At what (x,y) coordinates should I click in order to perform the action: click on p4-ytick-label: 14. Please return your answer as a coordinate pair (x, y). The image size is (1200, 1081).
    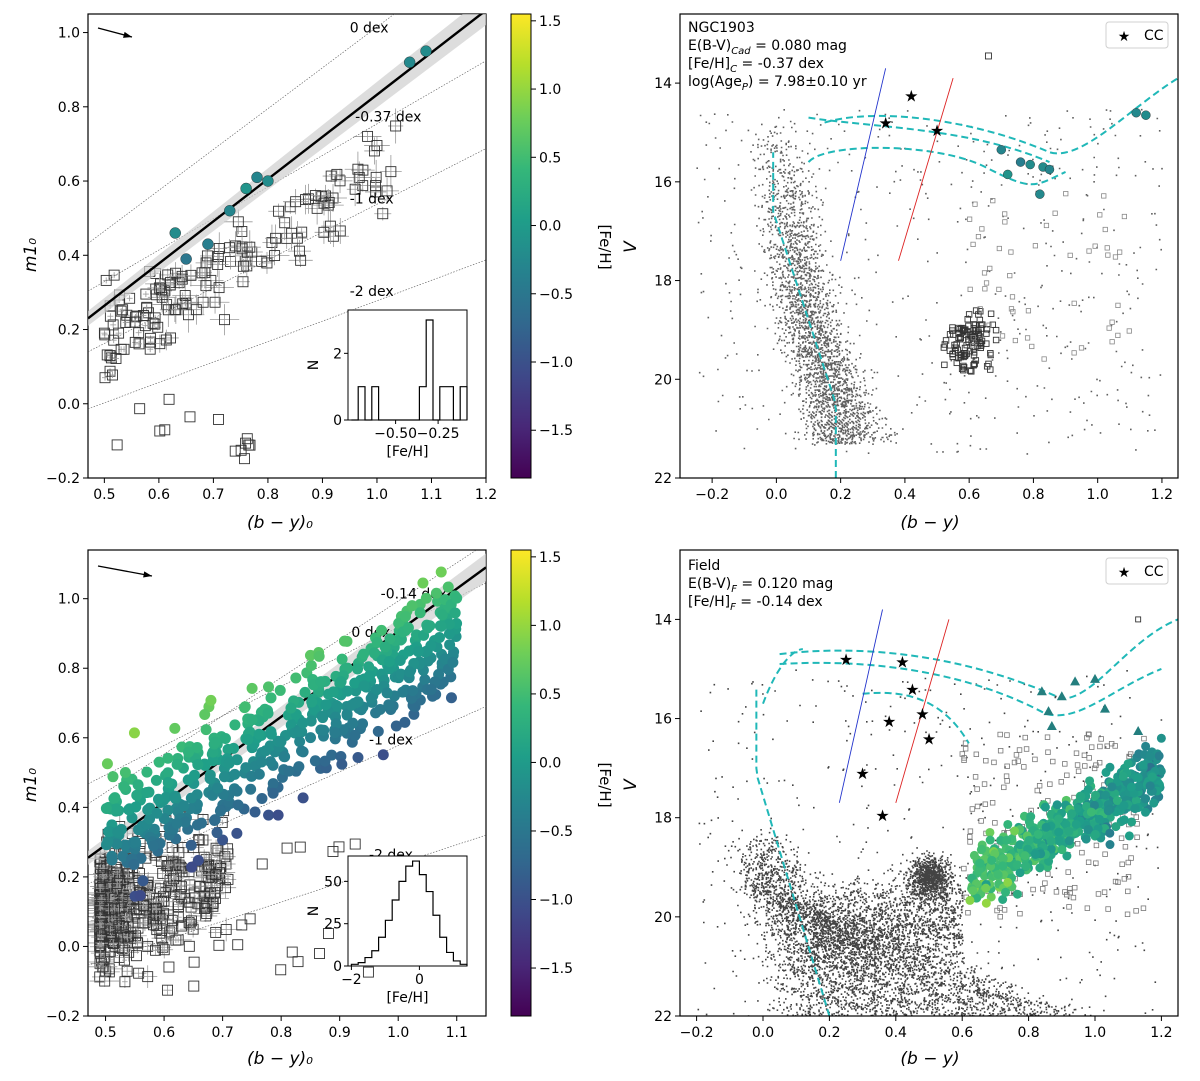
    Looking at the image, I should click on (663, 620).